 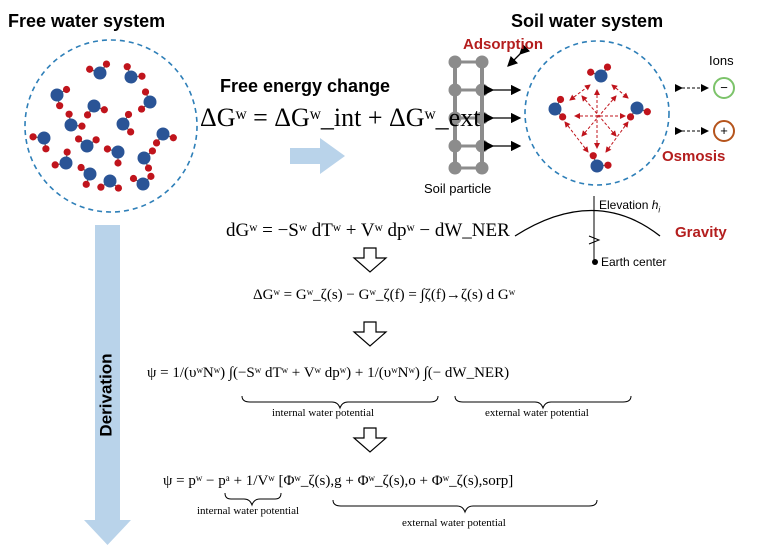 I want to click on derivation-arrow, so click(x=107, y=385).